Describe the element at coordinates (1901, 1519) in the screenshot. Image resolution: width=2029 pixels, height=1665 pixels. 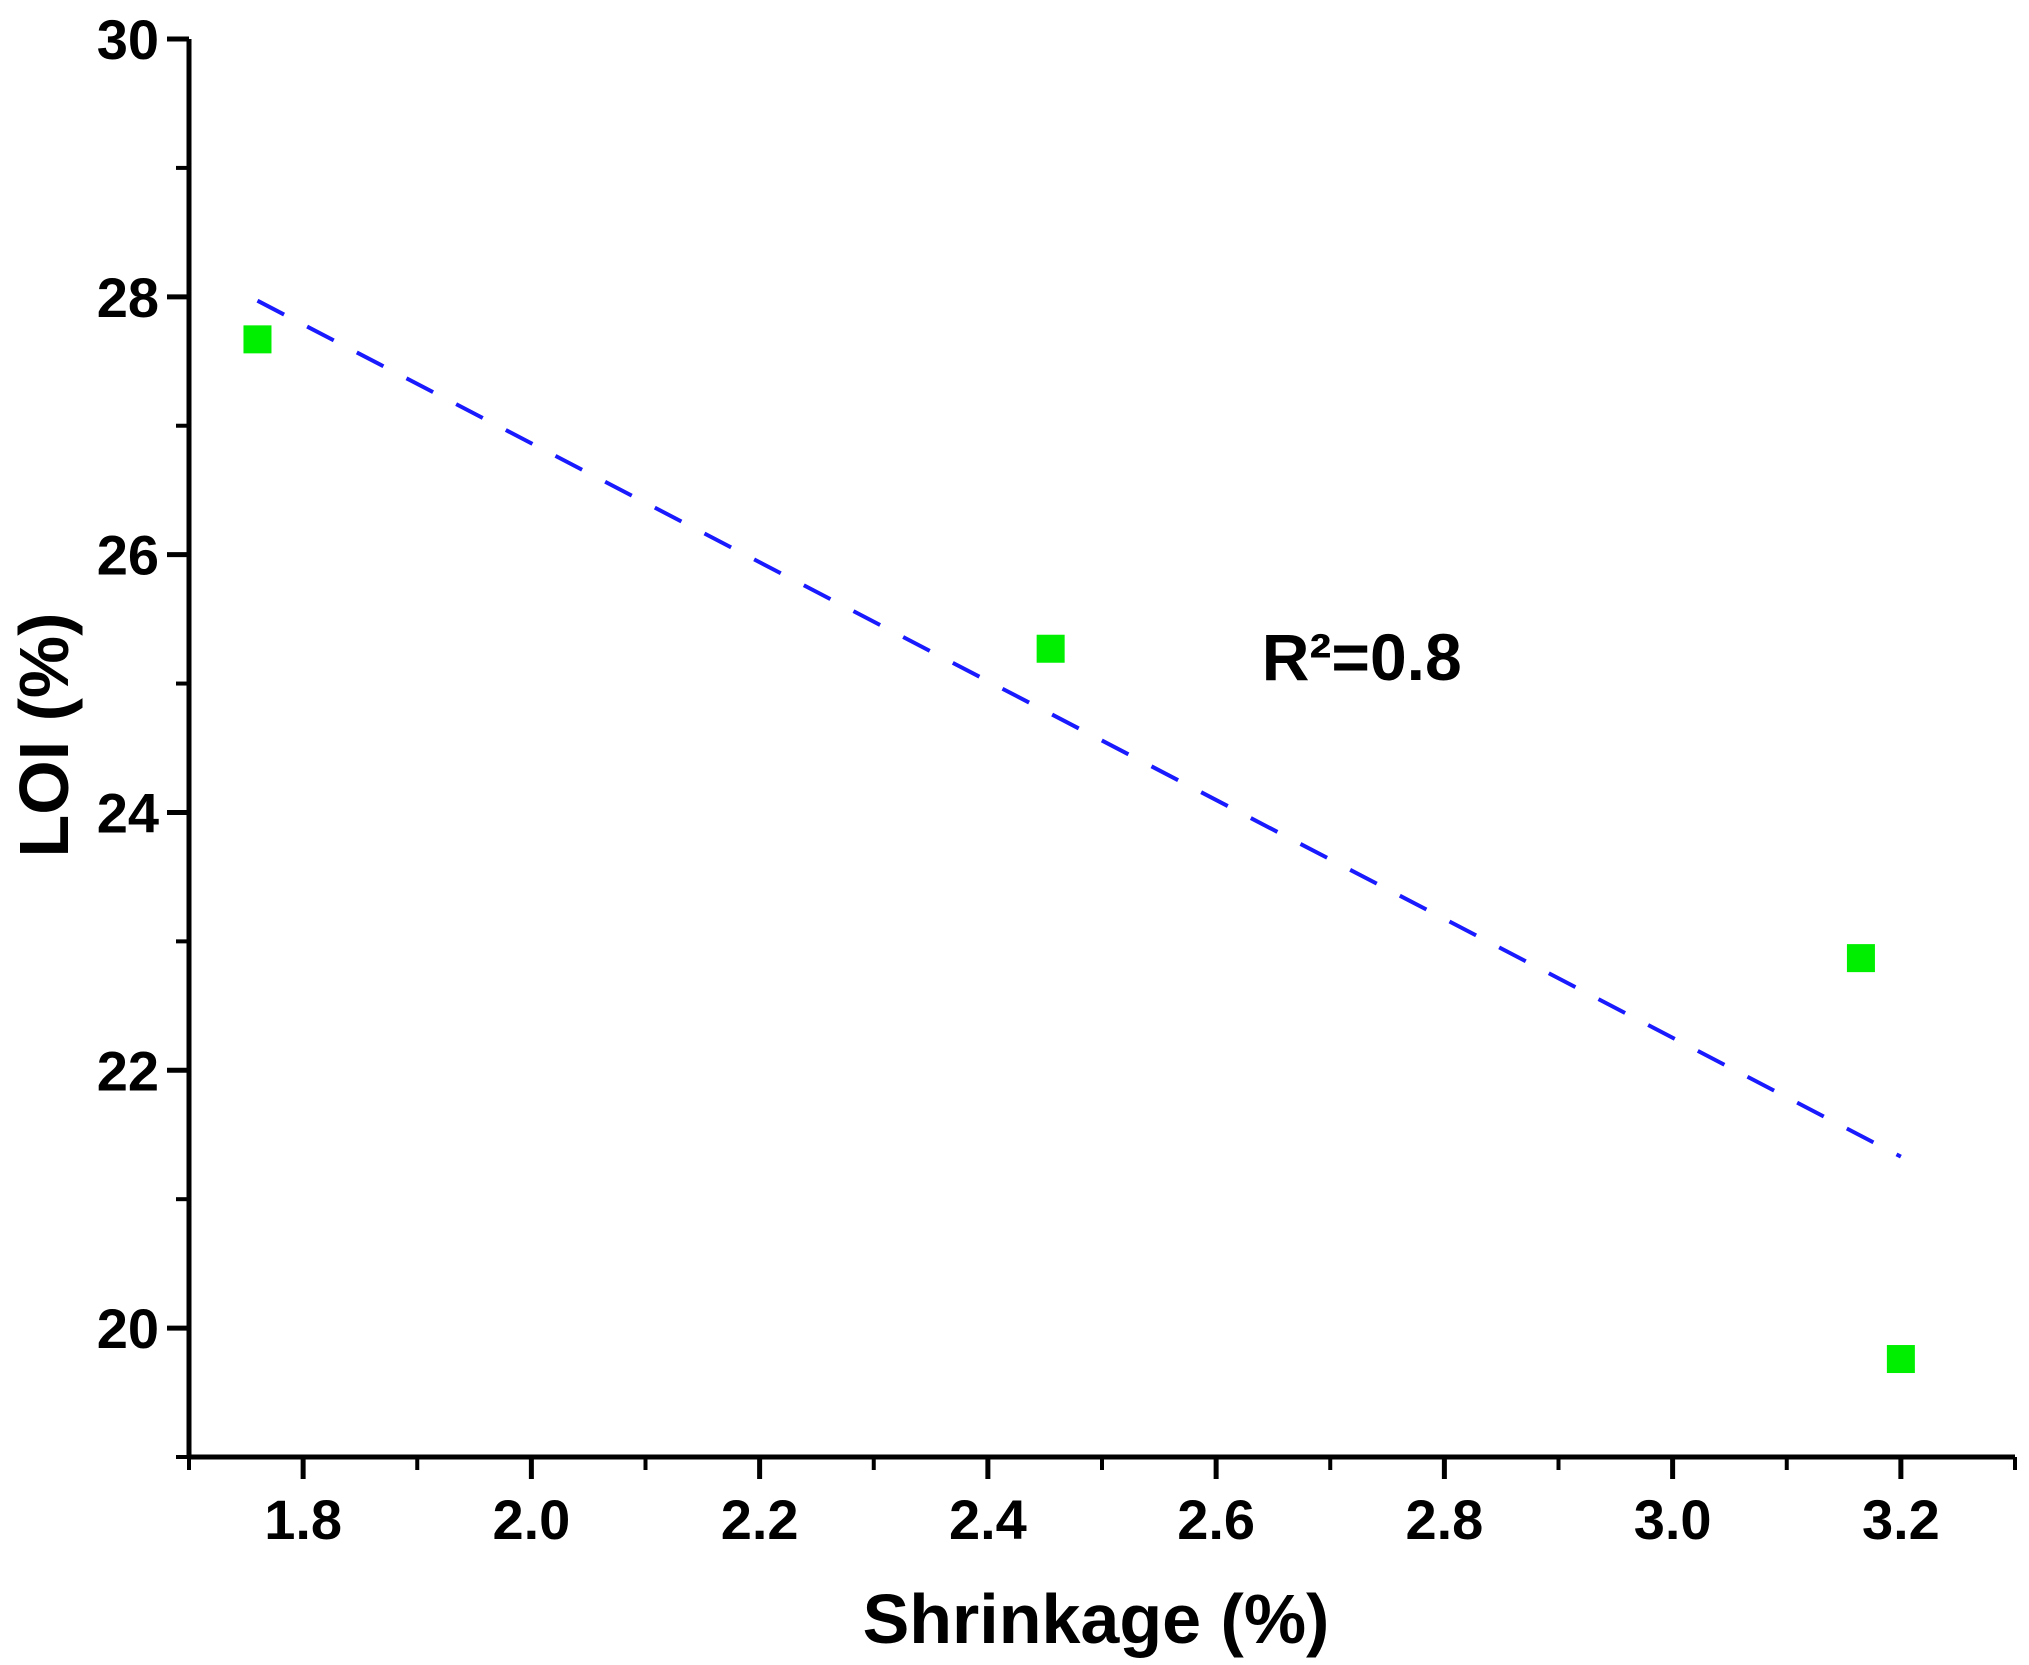
I see `x-tick-label: 3.2` at that location.